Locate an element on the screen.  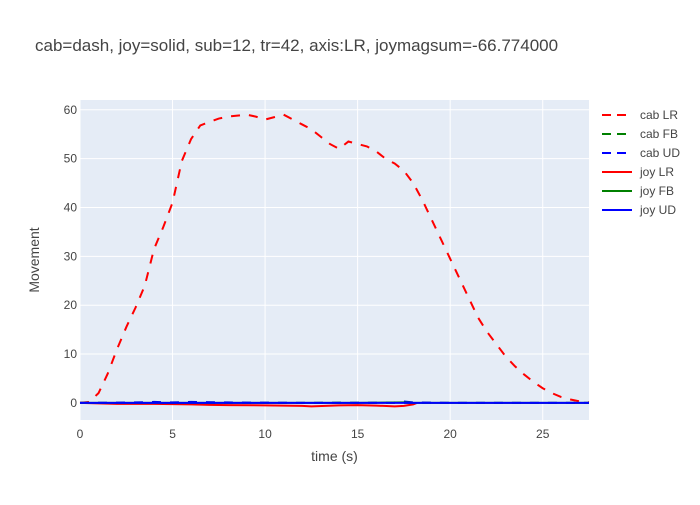
x-tick-label: 0 is located at coordinates (80, 434).